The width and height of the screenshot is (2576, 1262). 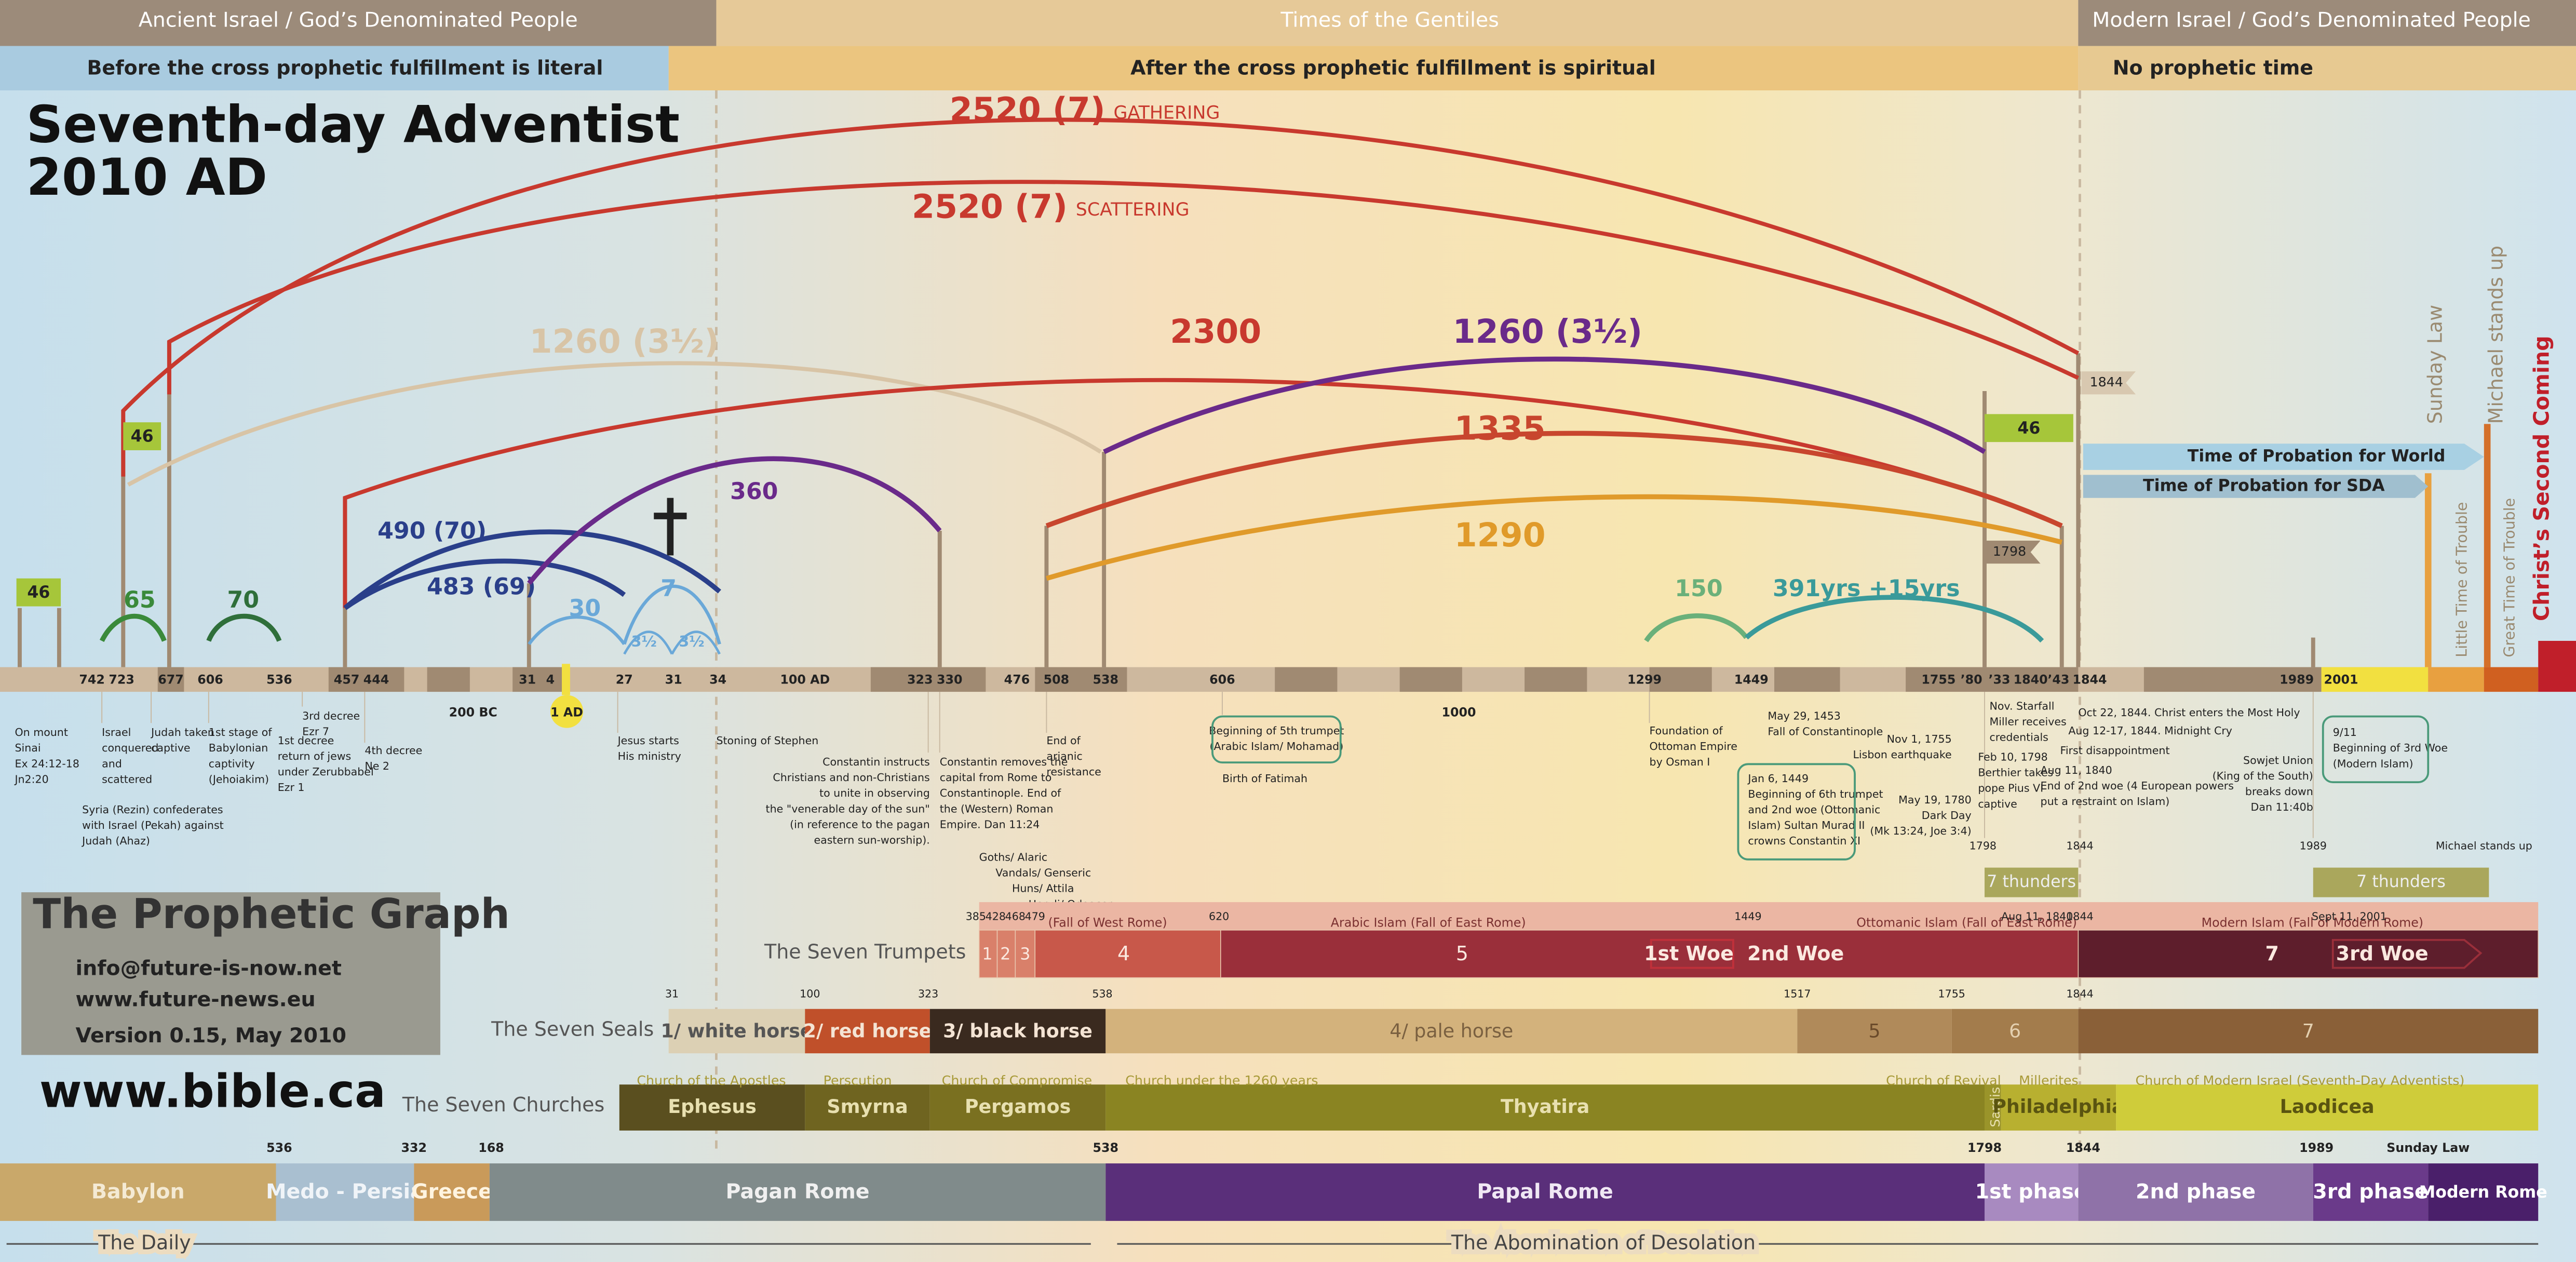 I want to click on event-note: Ne 2, so click(x=377, y=766).